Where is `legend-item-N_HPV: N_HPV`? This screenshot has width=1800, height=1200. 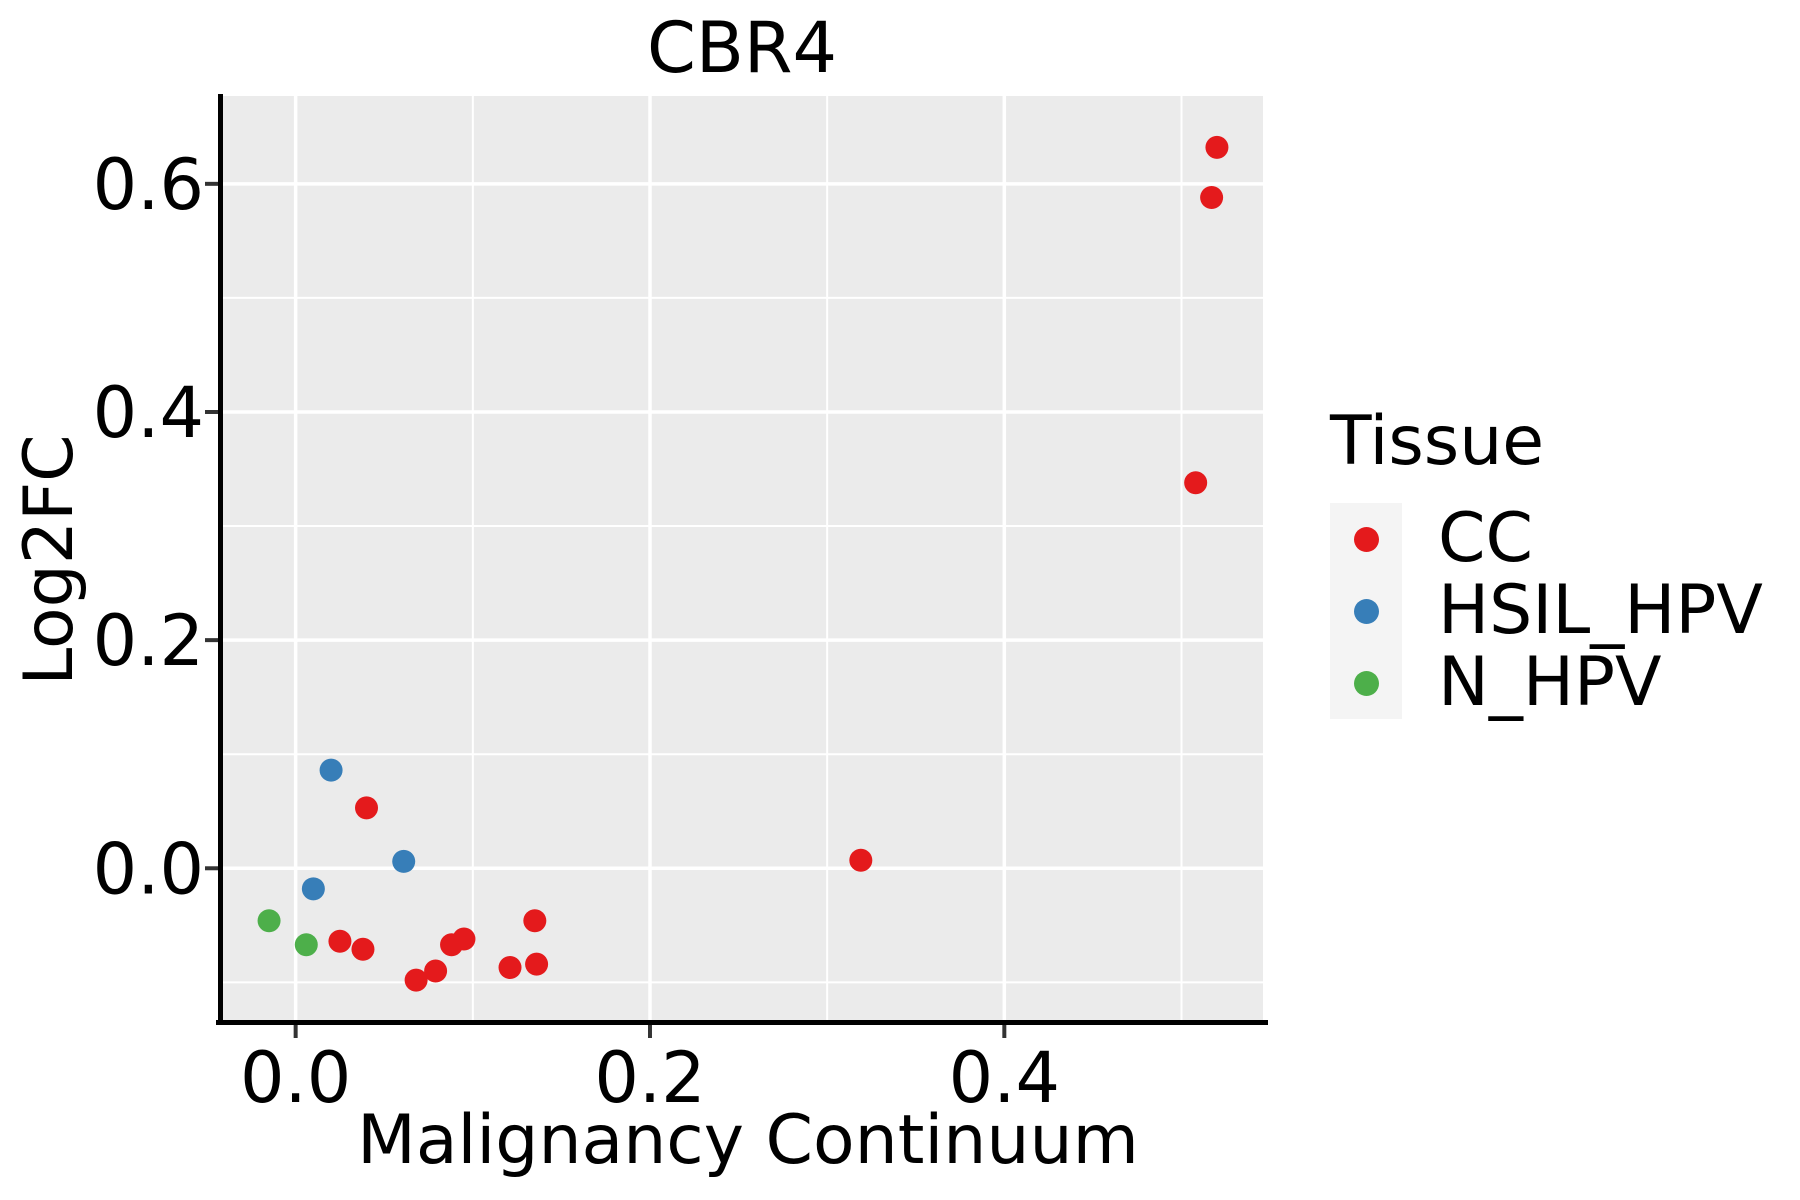
legend-item-N_HPV: N_HPV is located at coordinates (1546, 683).